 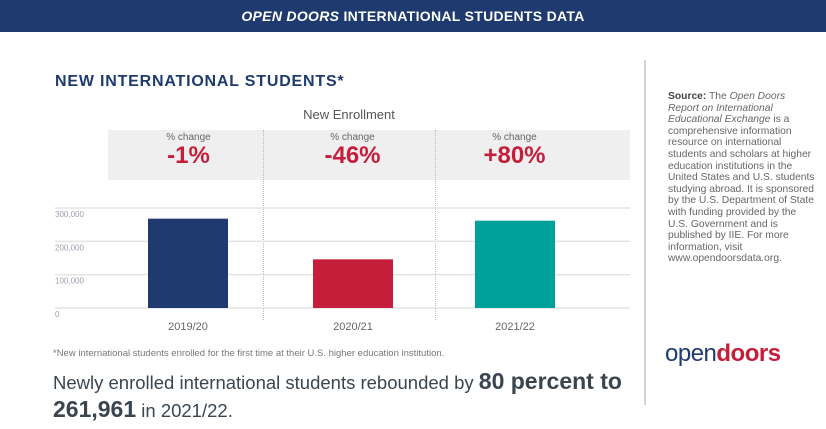 I want to click on header-title-italic: OPEN DOORS, so click(x=290, y=16).